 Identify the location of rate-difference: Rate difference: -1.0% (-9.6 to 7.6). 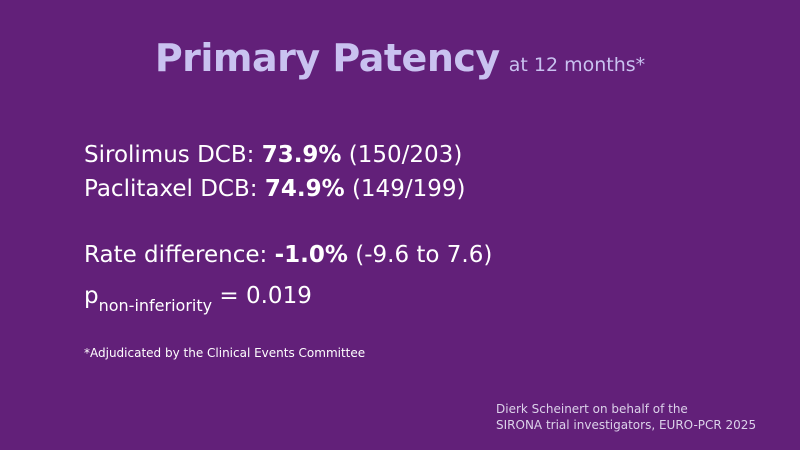
(288, 255).